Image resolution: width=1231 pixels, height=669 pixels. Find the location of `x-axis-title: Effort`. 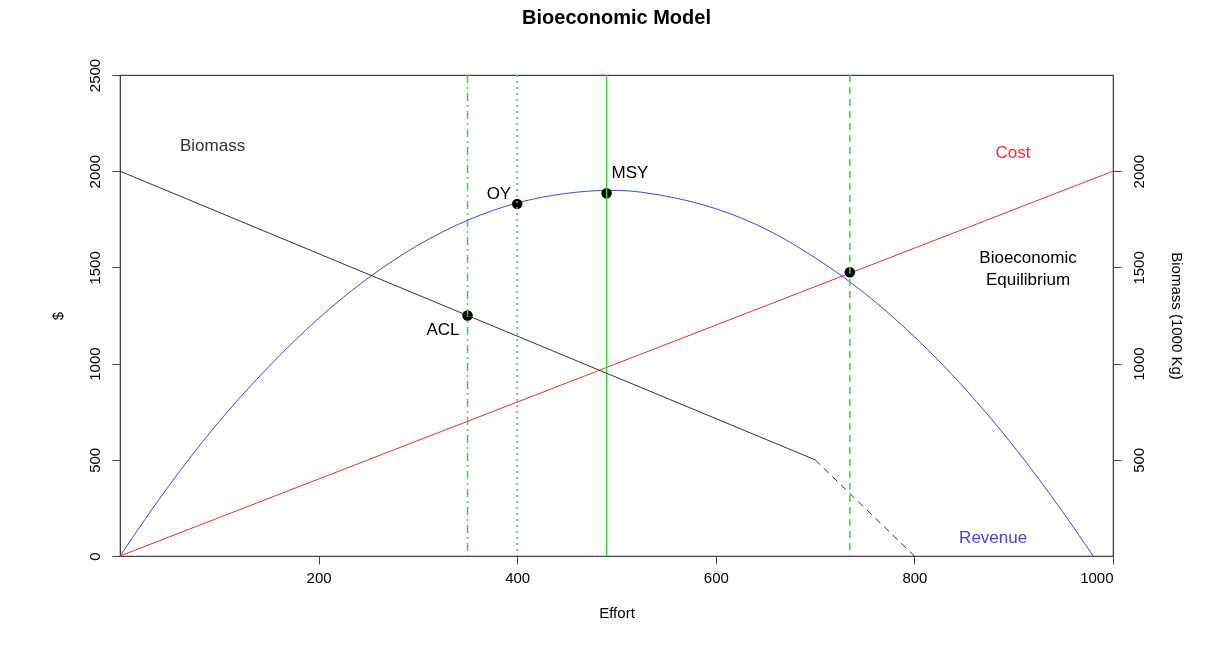

x-axis-title: Effort is located at coordinates (617, 612).